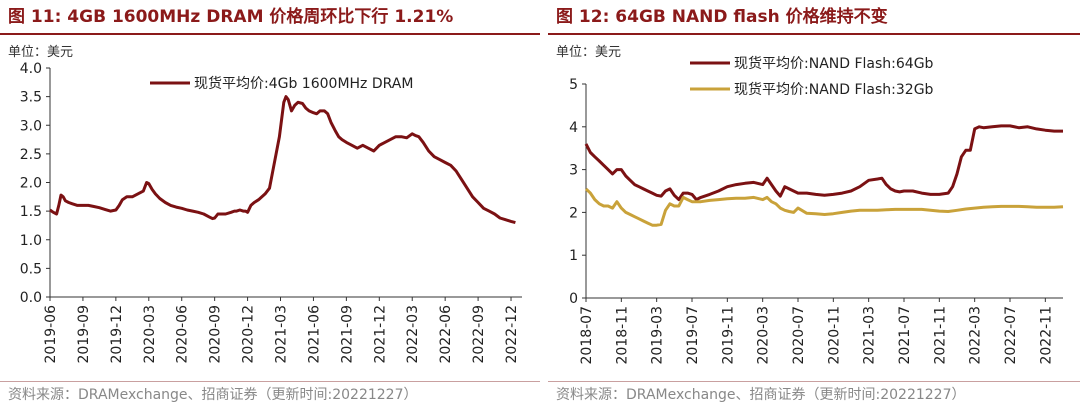 This screenshot has height=409, width=1080. Describe the element at coordinates (722, 17) in the screenshot. I see `chart-title-nand: 图 12: 64GB NAND flash 价格维持不变` at that location.